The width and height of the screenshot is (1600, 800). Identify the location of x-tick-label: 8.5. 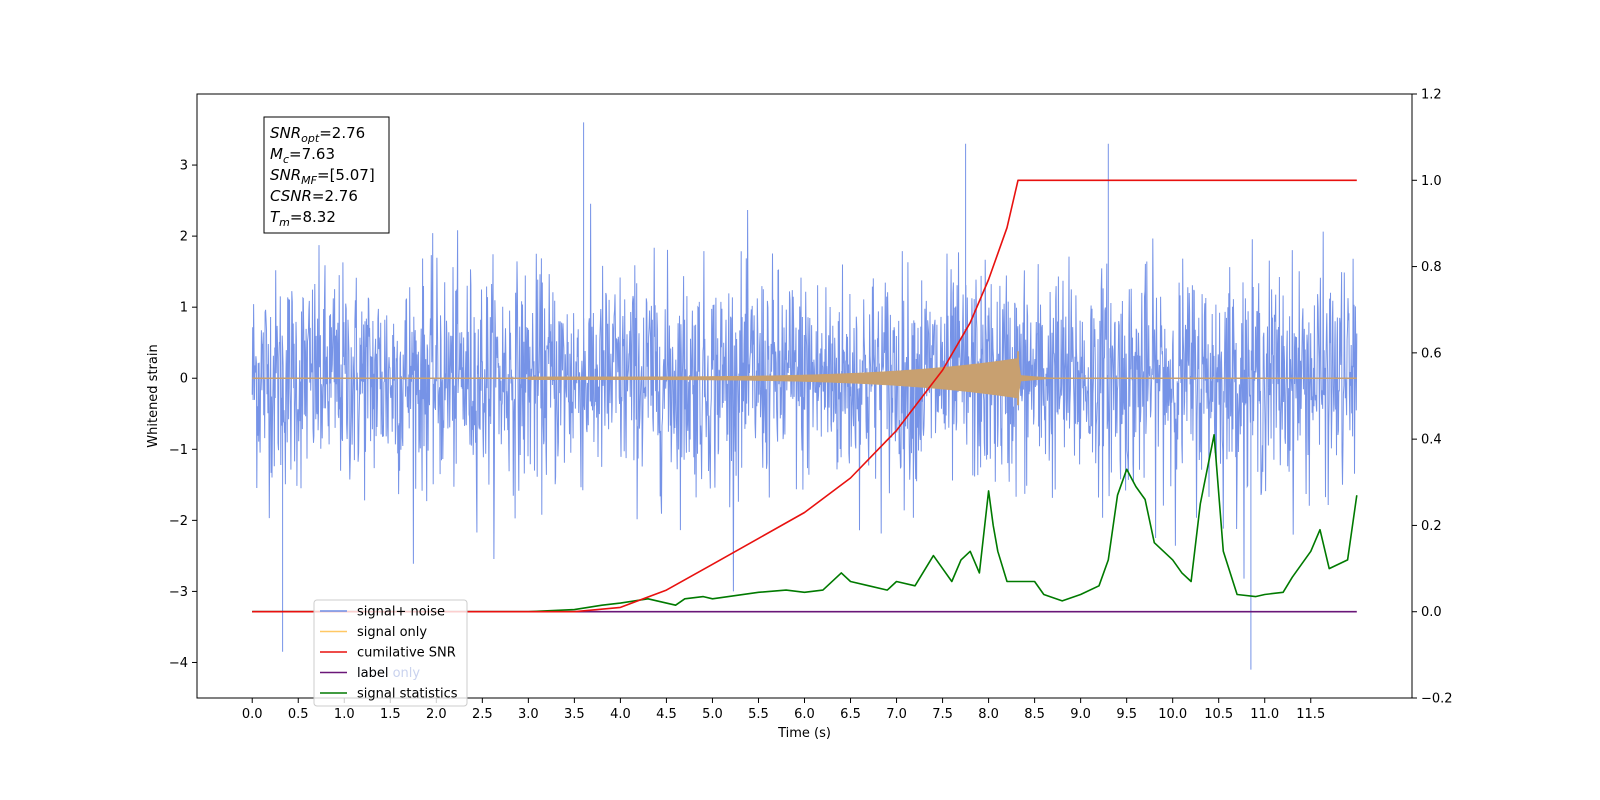
(1034, 714).